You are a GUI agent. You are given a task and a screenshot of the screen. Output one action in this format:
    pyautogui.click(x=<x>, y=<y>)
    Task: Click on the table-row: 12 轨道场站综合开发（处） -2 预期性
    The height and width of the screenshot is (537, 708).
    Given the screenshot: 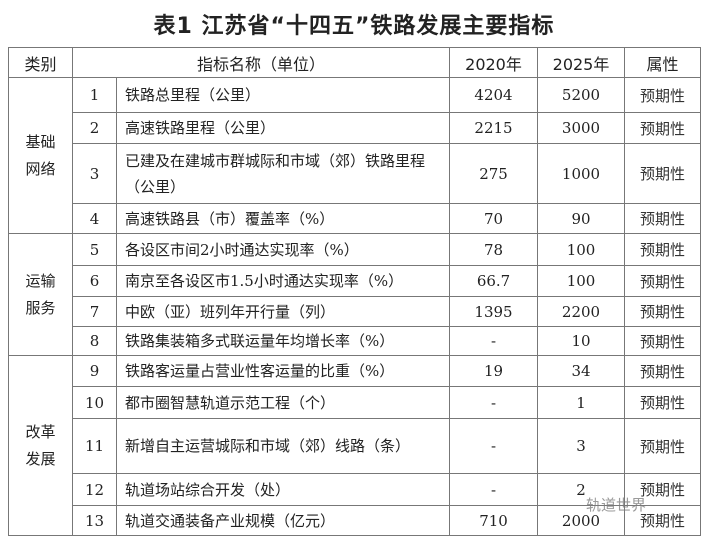 What is the action you would take?
    pyautogui.click(x=355, y=489)
    